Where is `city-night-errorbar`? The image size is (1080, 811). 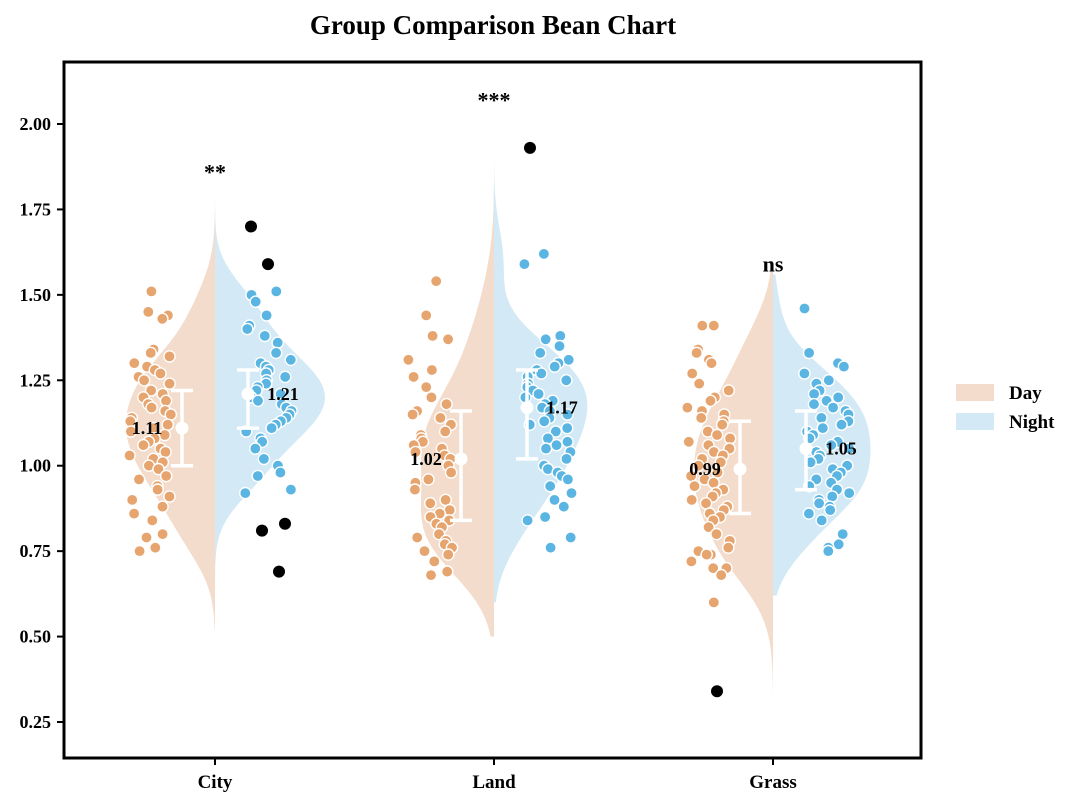
city-night-errorbar is located at coordinates (248, 399).